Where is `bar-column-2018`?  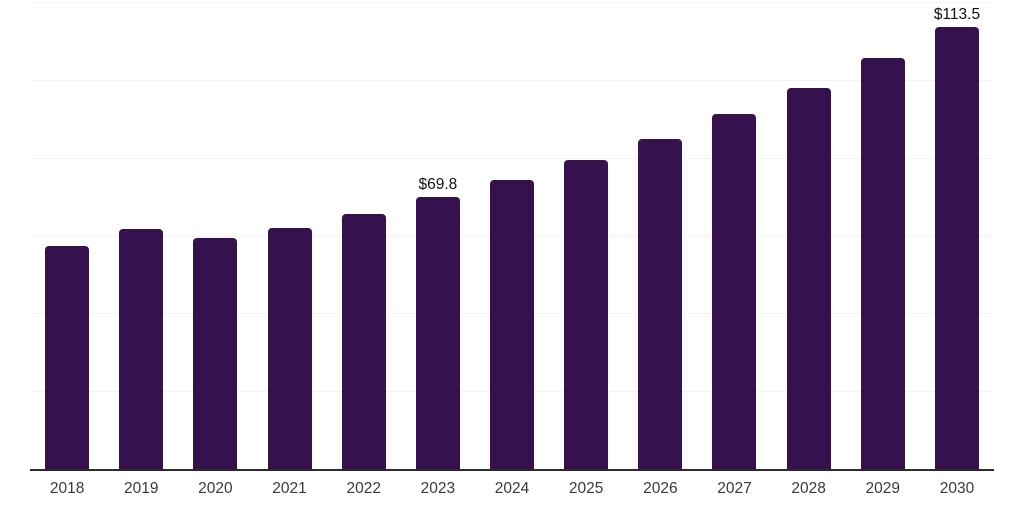 bar-column-2018 is located at coordinates (67, 235).